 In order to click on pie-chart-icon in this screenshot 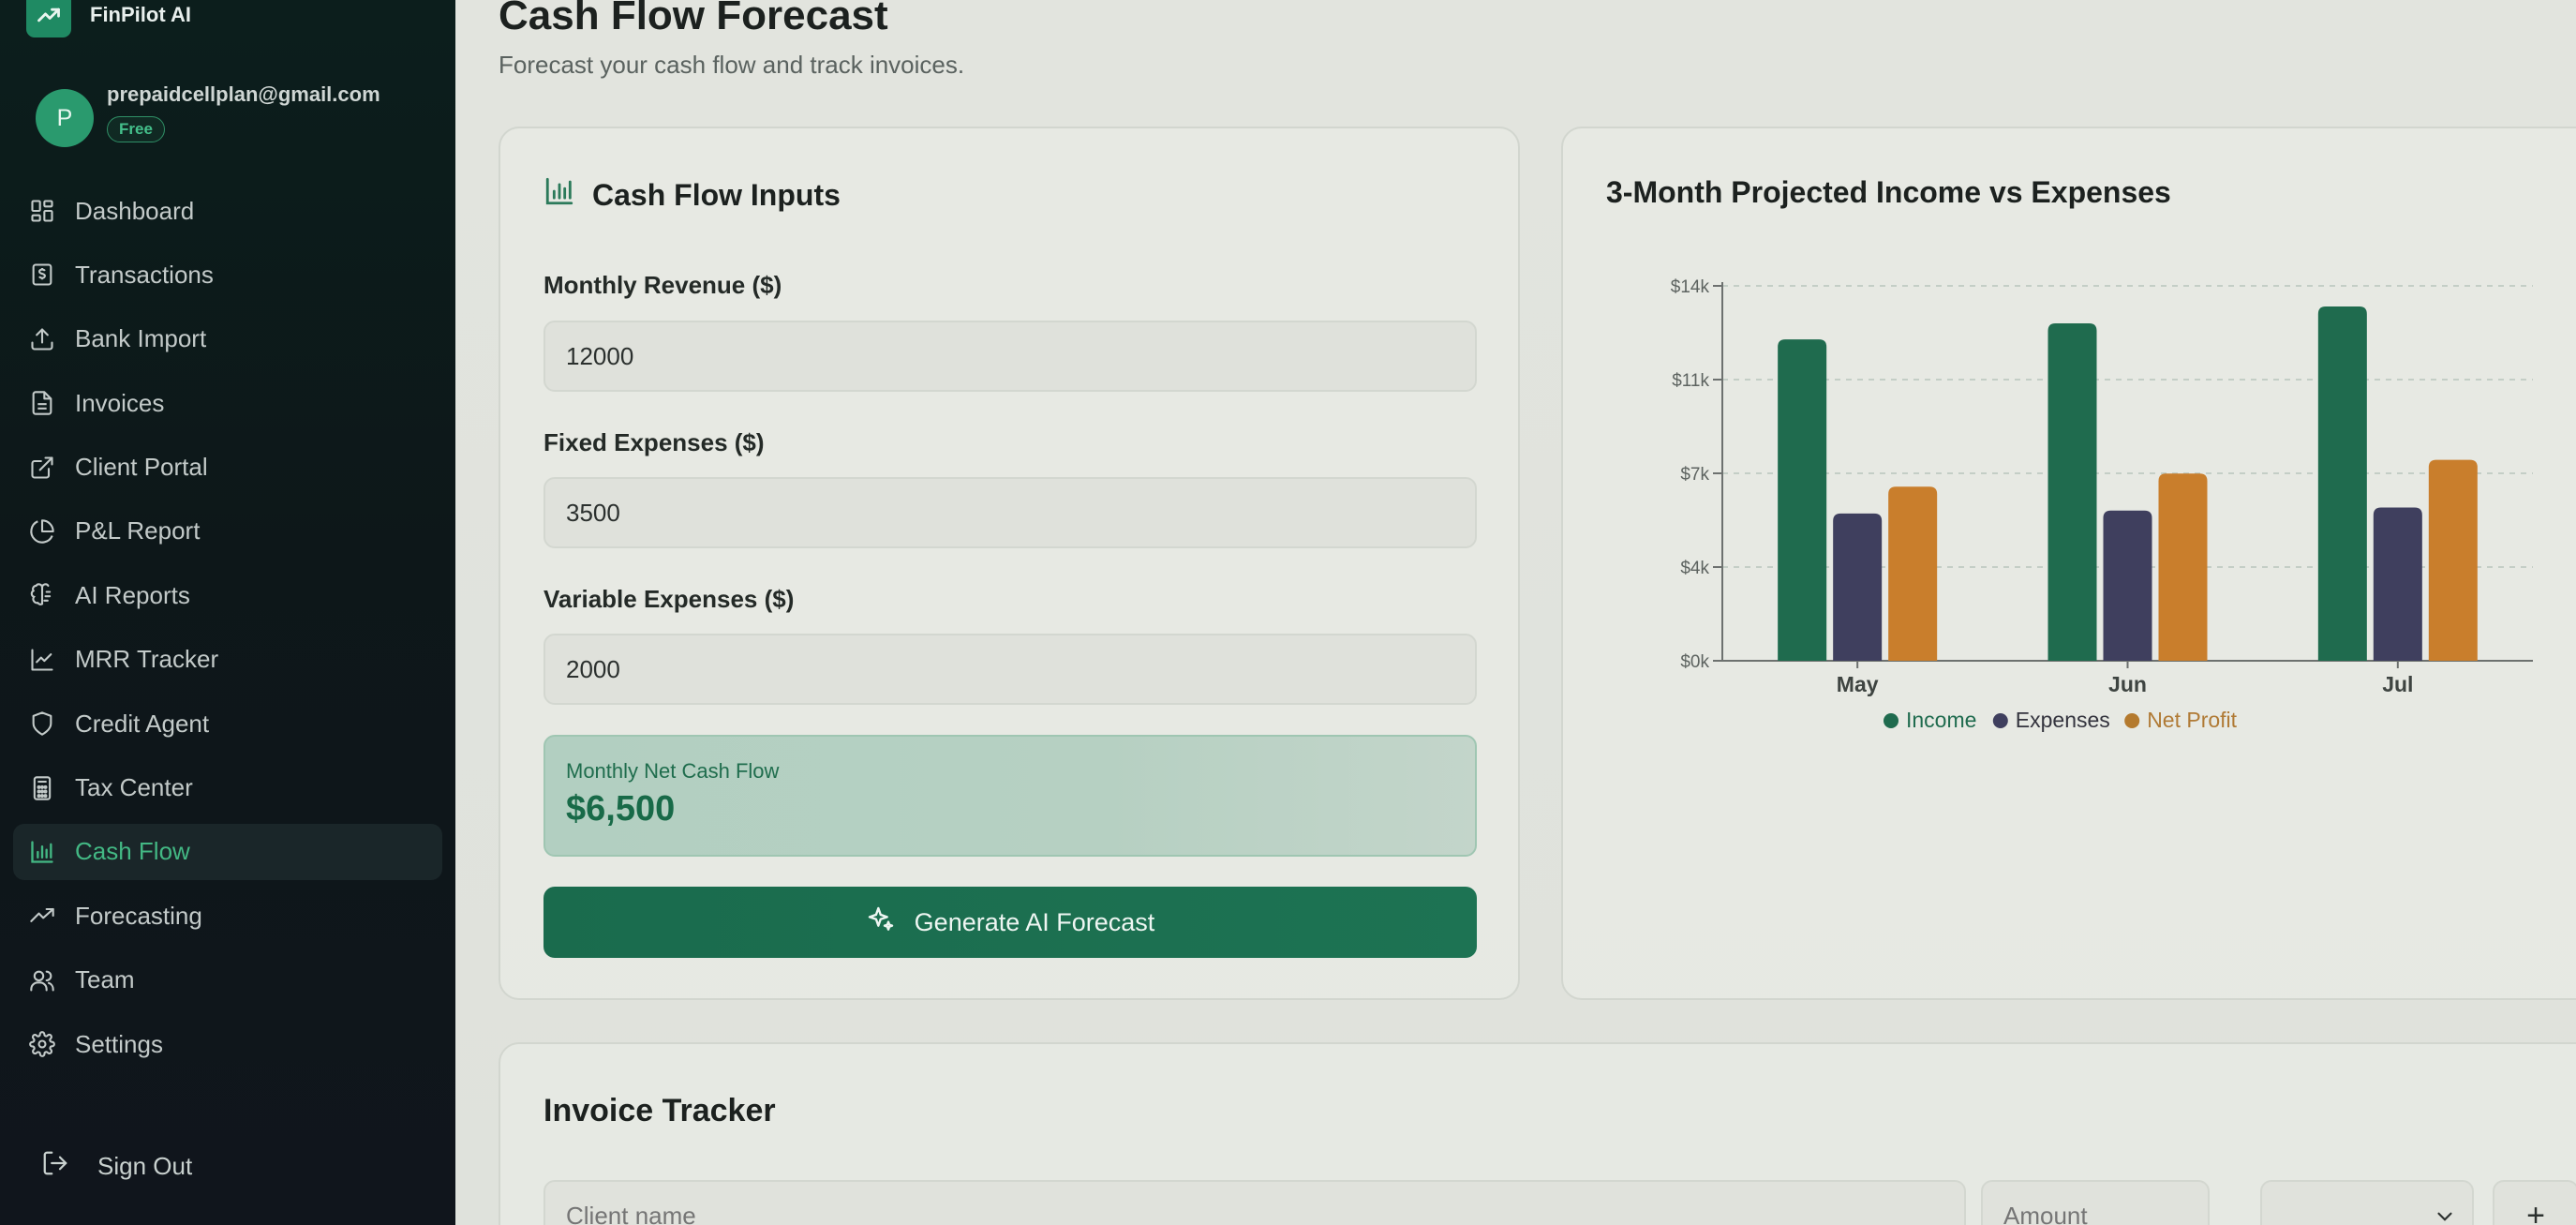, I will do `click(42, 531)`.